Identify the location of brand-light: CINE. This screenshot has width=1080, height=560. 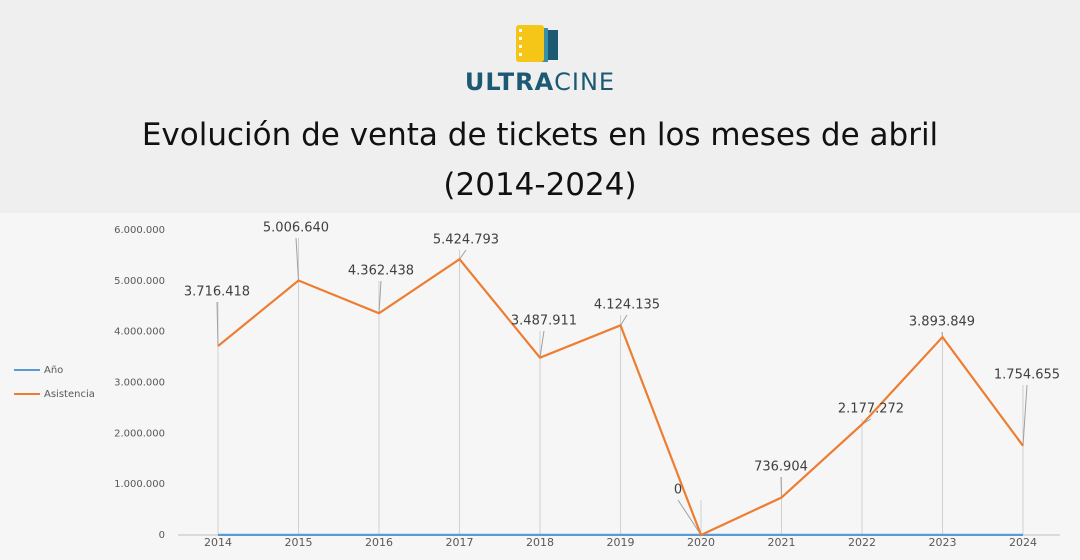
(585, 82).